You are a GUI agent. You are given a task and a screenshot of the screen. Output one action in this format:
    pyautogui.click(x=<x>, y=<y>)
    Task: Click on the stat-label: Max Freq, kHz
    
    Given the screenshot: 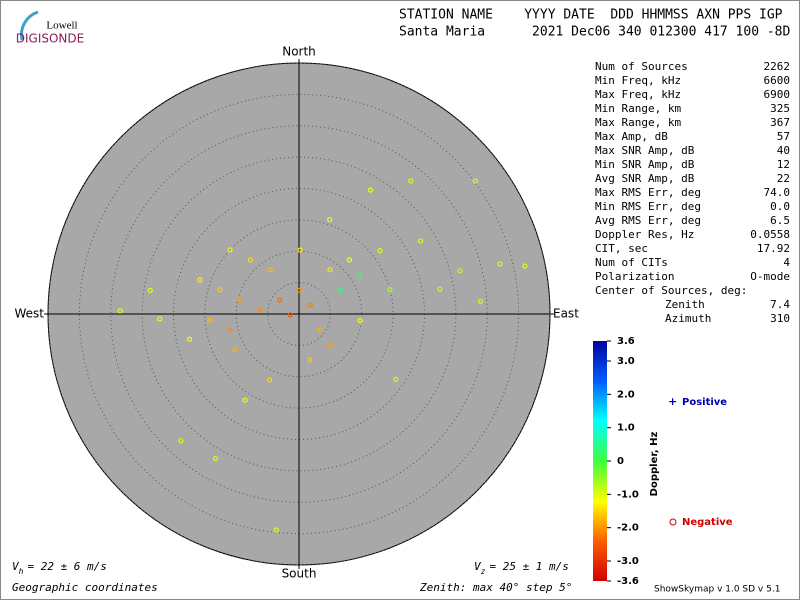 What is the action you would take?
    pyautogui.click(x=638, y=94)
    